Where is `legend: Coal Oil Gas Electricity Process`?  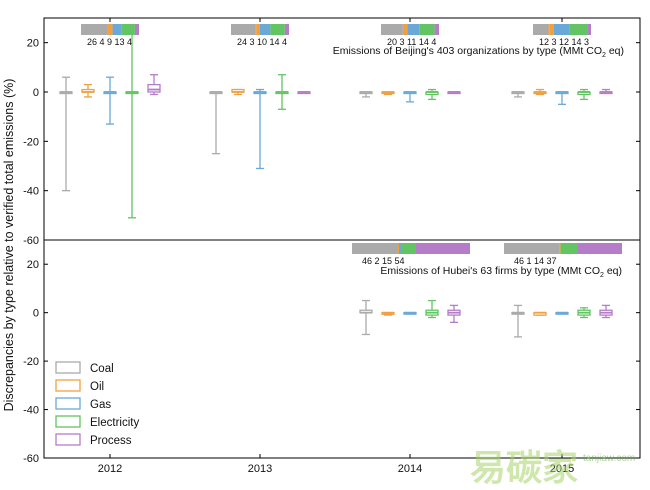
legend: Coal Oil Gas Electricity Process is located at coordinates (97, 404).